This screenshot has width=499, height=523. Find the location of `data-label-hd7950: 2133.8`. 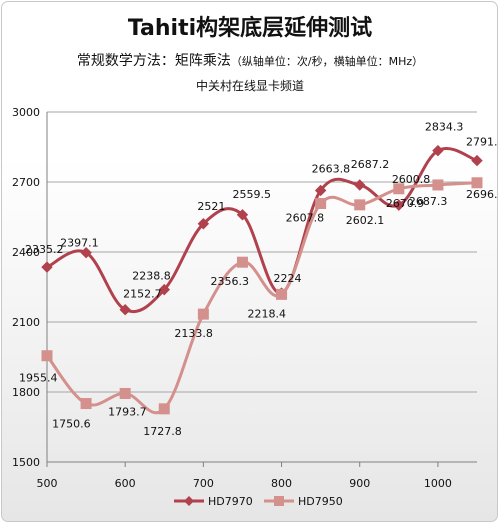

data-label-hd7950: 2133.8 is located at coordinates (193, 333).